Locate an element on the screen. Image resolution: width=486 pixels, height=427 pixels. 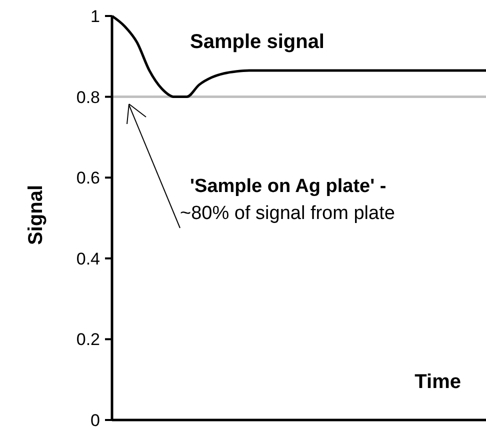
y-tick-label: 0.2 is located at coordinates (88, 340).